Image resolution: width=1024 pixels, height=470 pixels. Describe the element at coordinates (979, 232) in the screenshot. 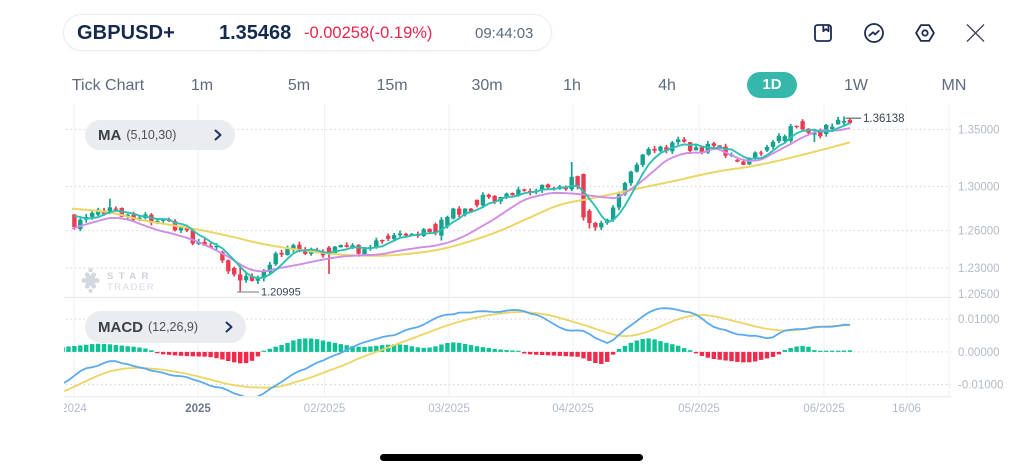

I see `svg-text: 1.26000` at that location.